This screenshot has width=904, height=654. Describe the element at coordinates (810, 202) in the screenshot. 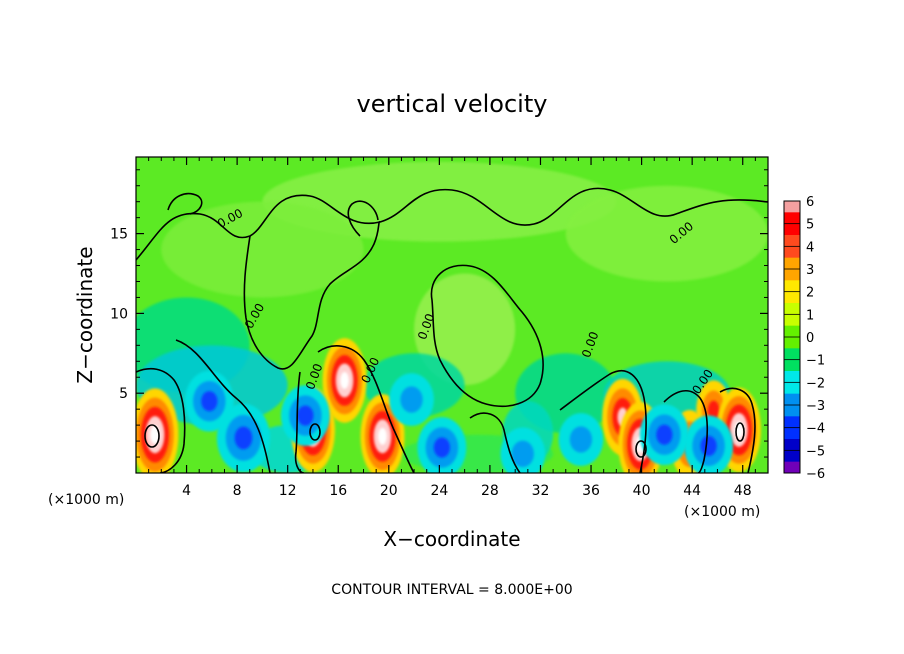

I see `colorbar-label: 6` at that location.